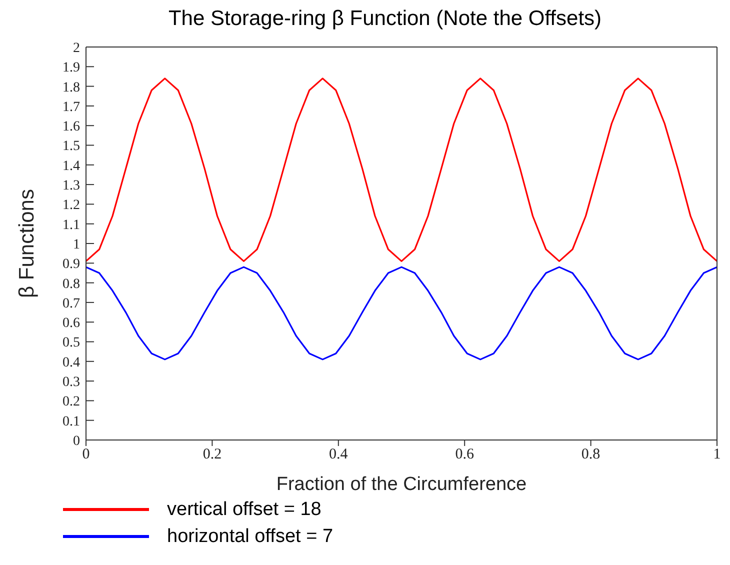 This screenshot has width=730, height=565. Describe the element at coordinates (464, 454) in the screenshot. I see `x-tick-label: 0.6` at that location.